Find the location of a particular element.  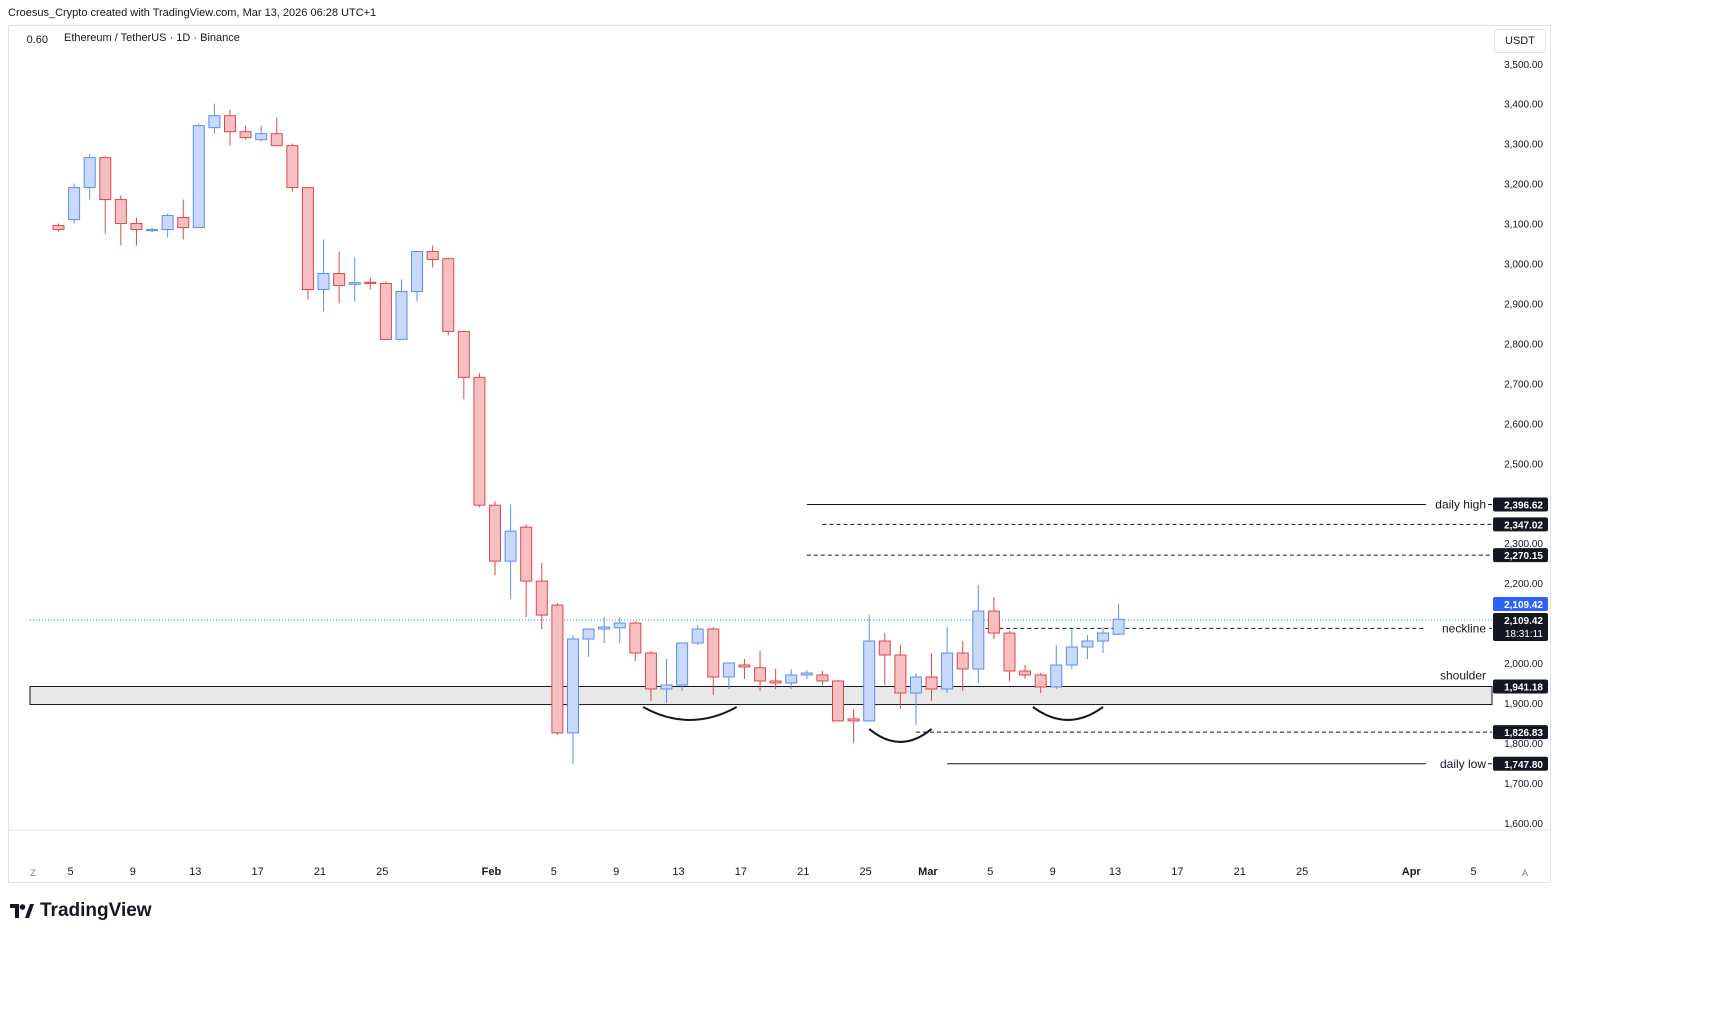

price-badge-label: 1,826.83 is located at coordinates (1523, 733).